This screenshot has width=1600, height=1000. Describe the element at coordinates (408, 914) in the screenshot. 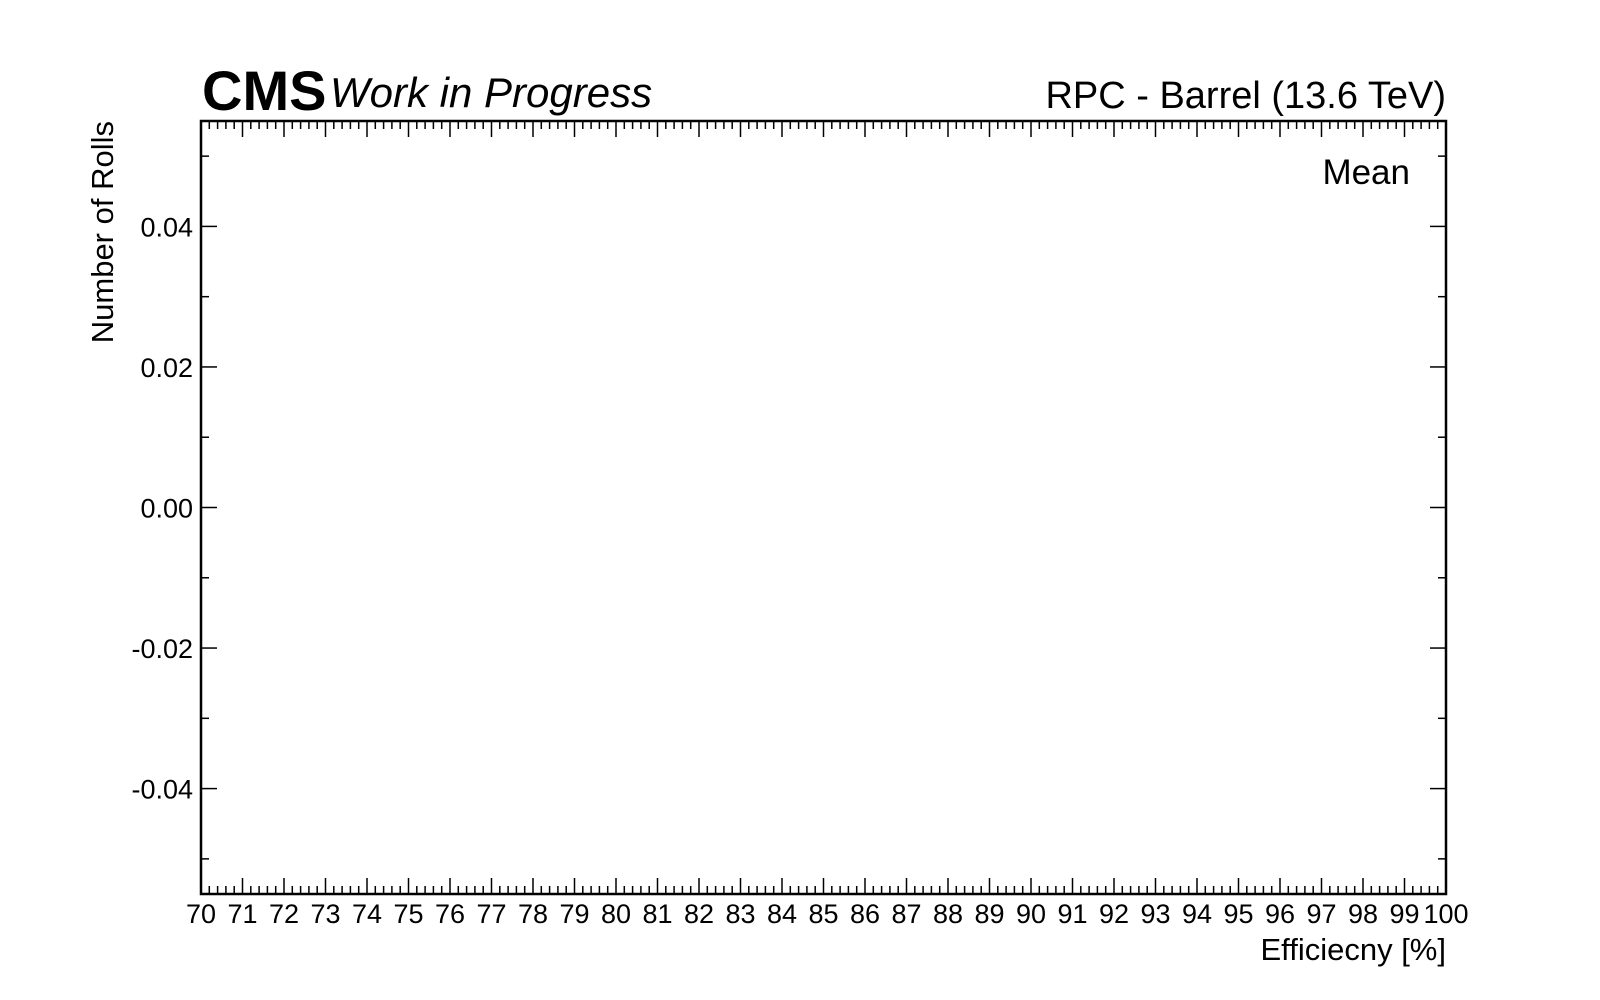

I see `x-tick-label: 75` at that location.